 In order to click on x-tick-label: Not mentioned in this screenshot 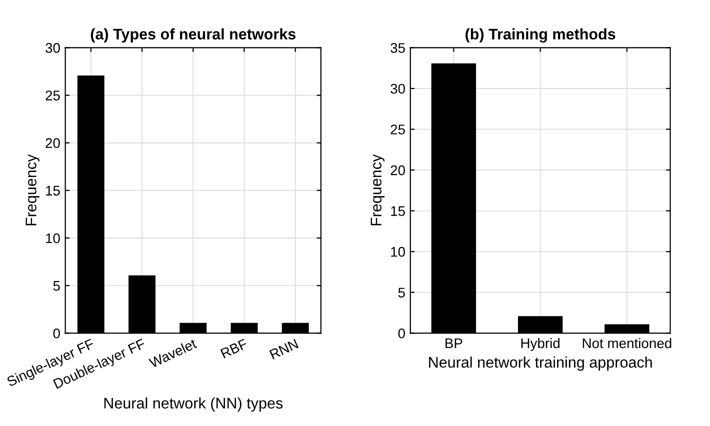, I will do `click(627, 343)`.